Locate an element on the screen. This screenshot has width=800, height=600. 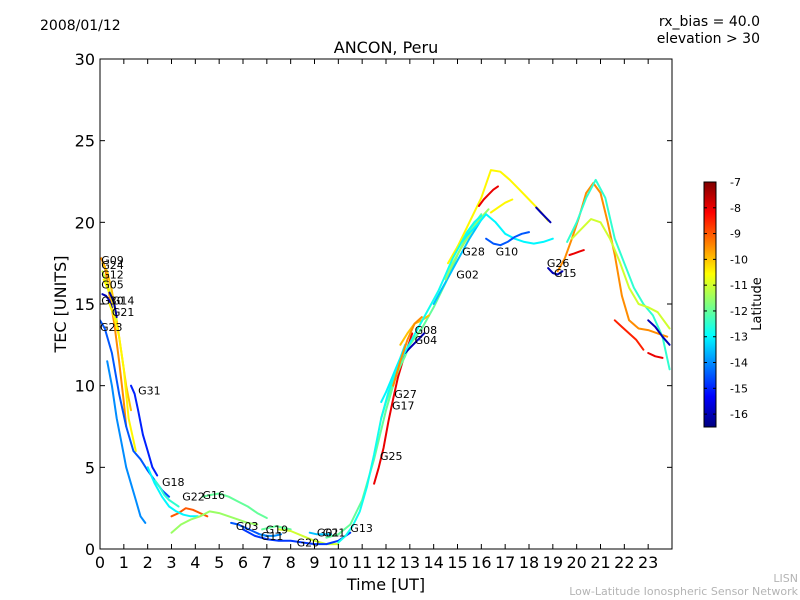
y-tick-label: 0 is located at coordinates (90, 549).